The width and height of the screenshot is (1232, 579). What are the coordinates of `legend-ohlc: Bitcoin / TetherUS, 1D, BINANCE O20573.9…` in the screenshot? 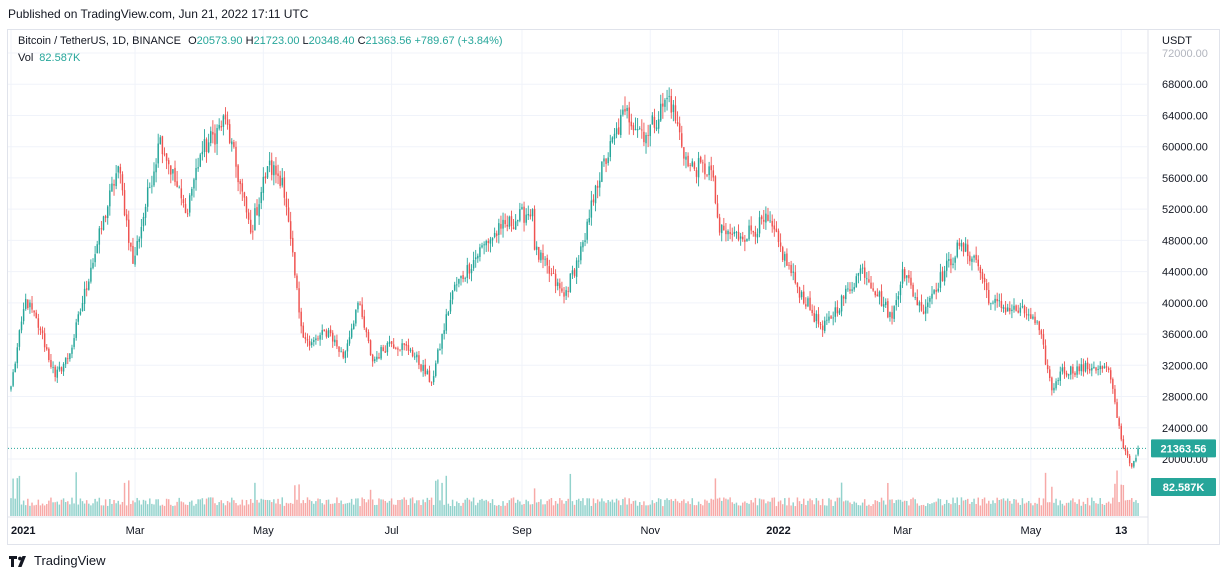 It's located at (260, 41).